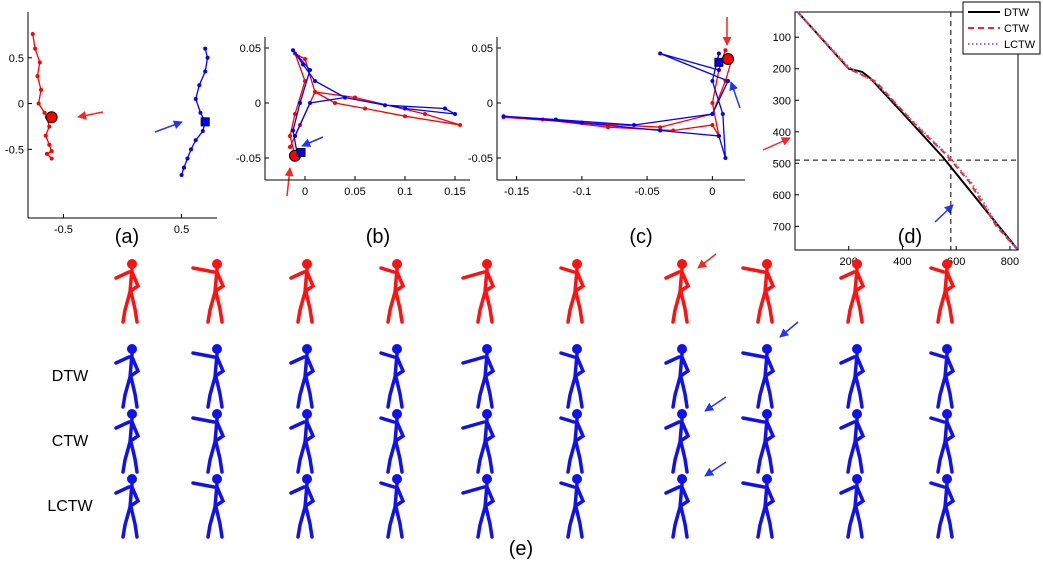 The image size is (1043, 570). Describe the element at coordinates (728, 59) in the screenshot. I see `highlight-point` at that location.